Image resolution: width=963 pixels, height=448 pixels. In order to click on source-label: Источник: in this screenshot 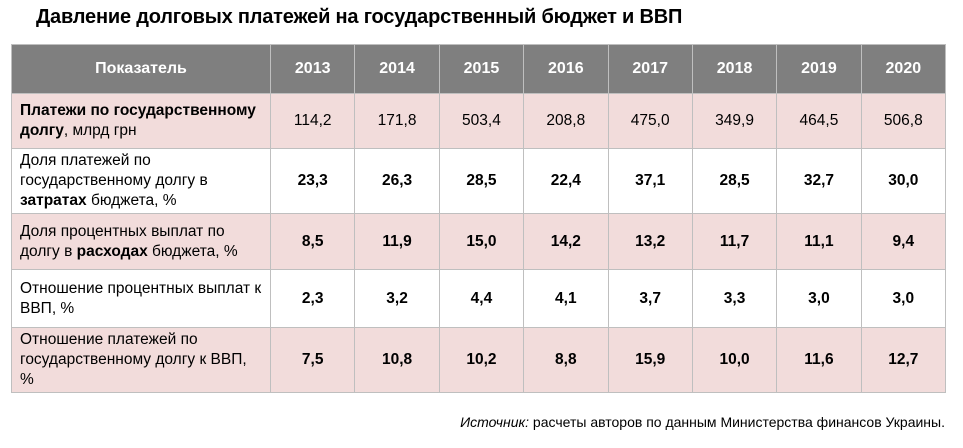, I will do `click(495, 422)`.